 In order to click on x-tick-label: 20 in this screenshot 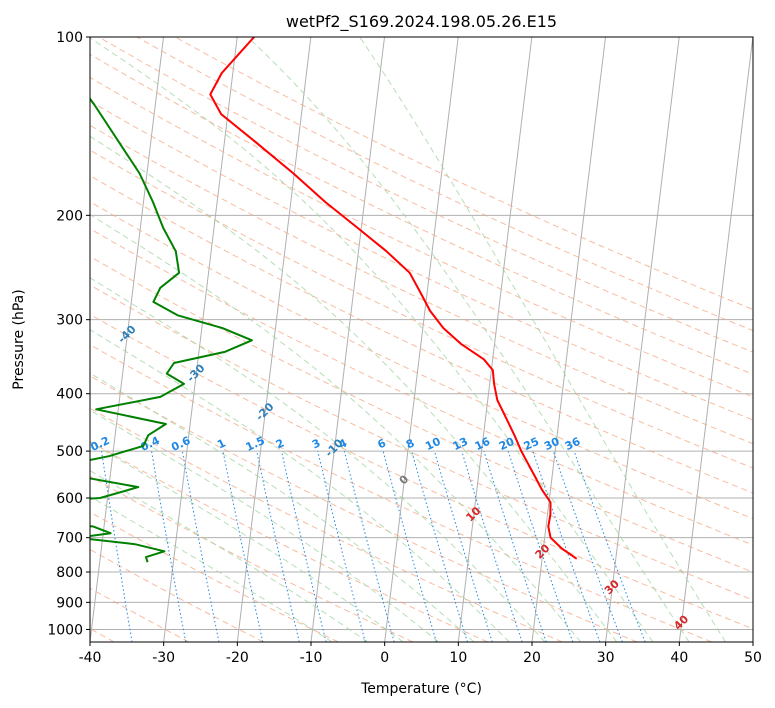, I will do `click(532, 658)`.